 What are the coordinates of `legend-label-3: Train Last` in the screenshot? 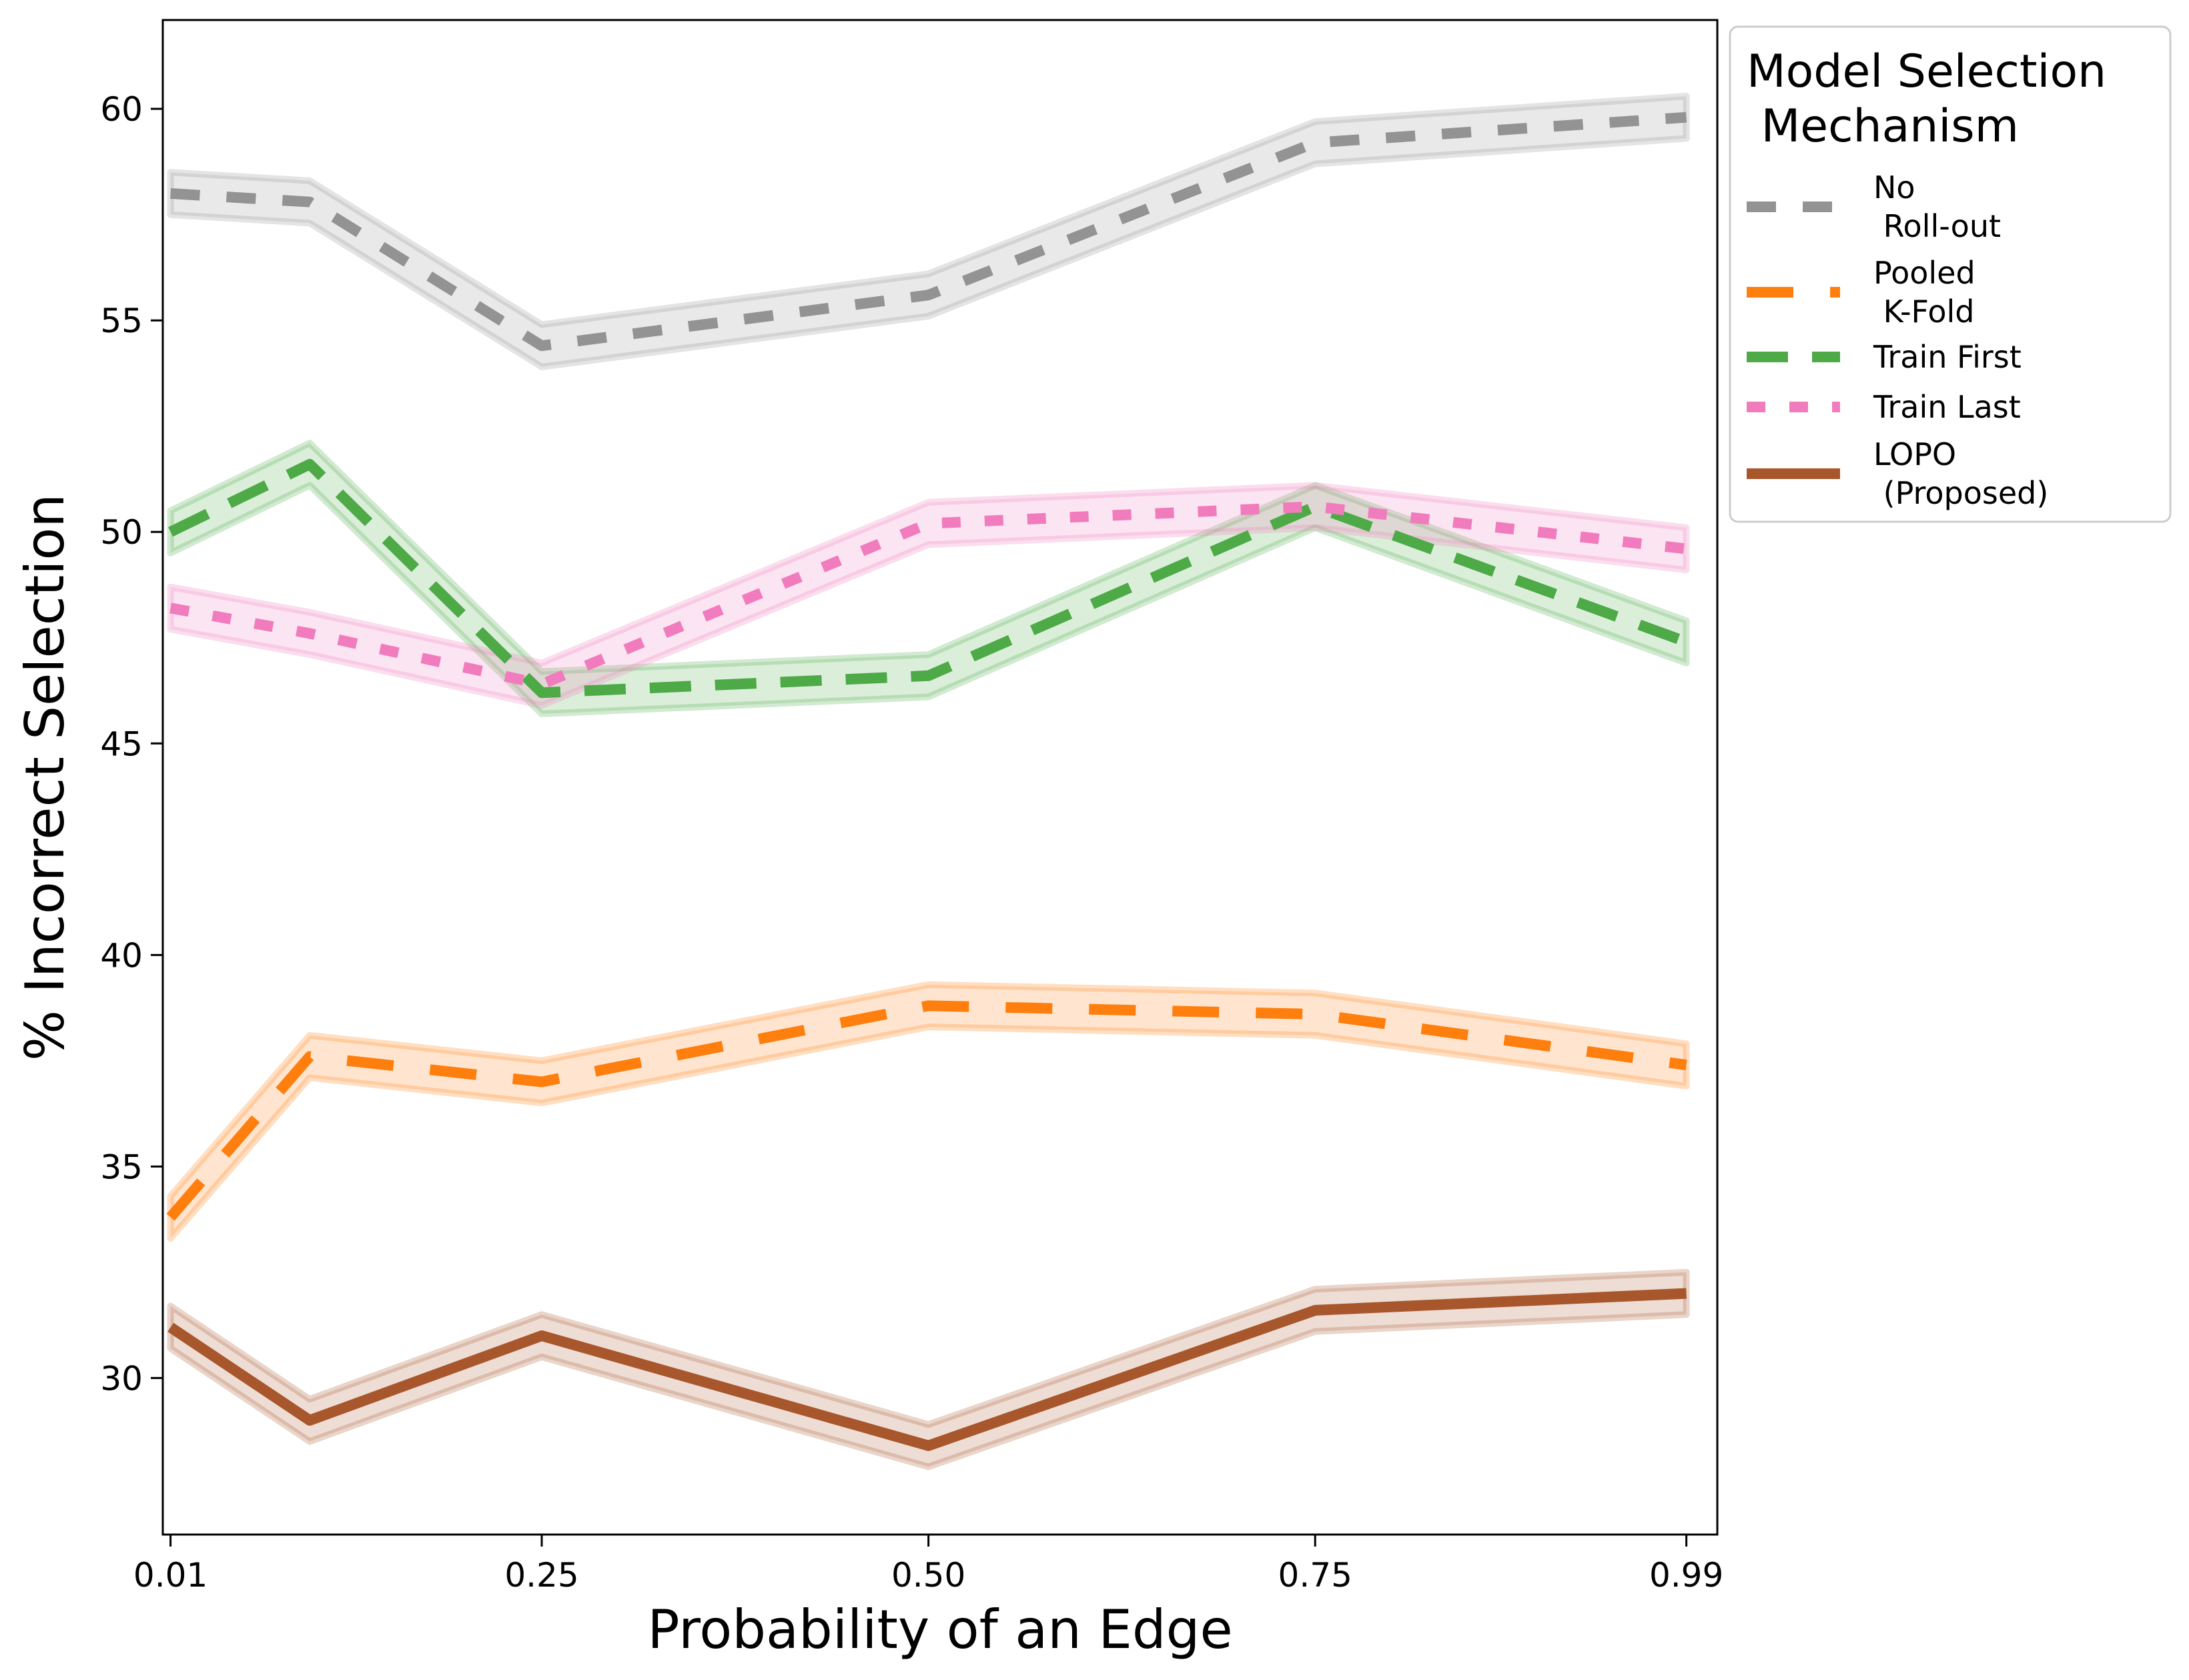 It's located at (1947, 407).